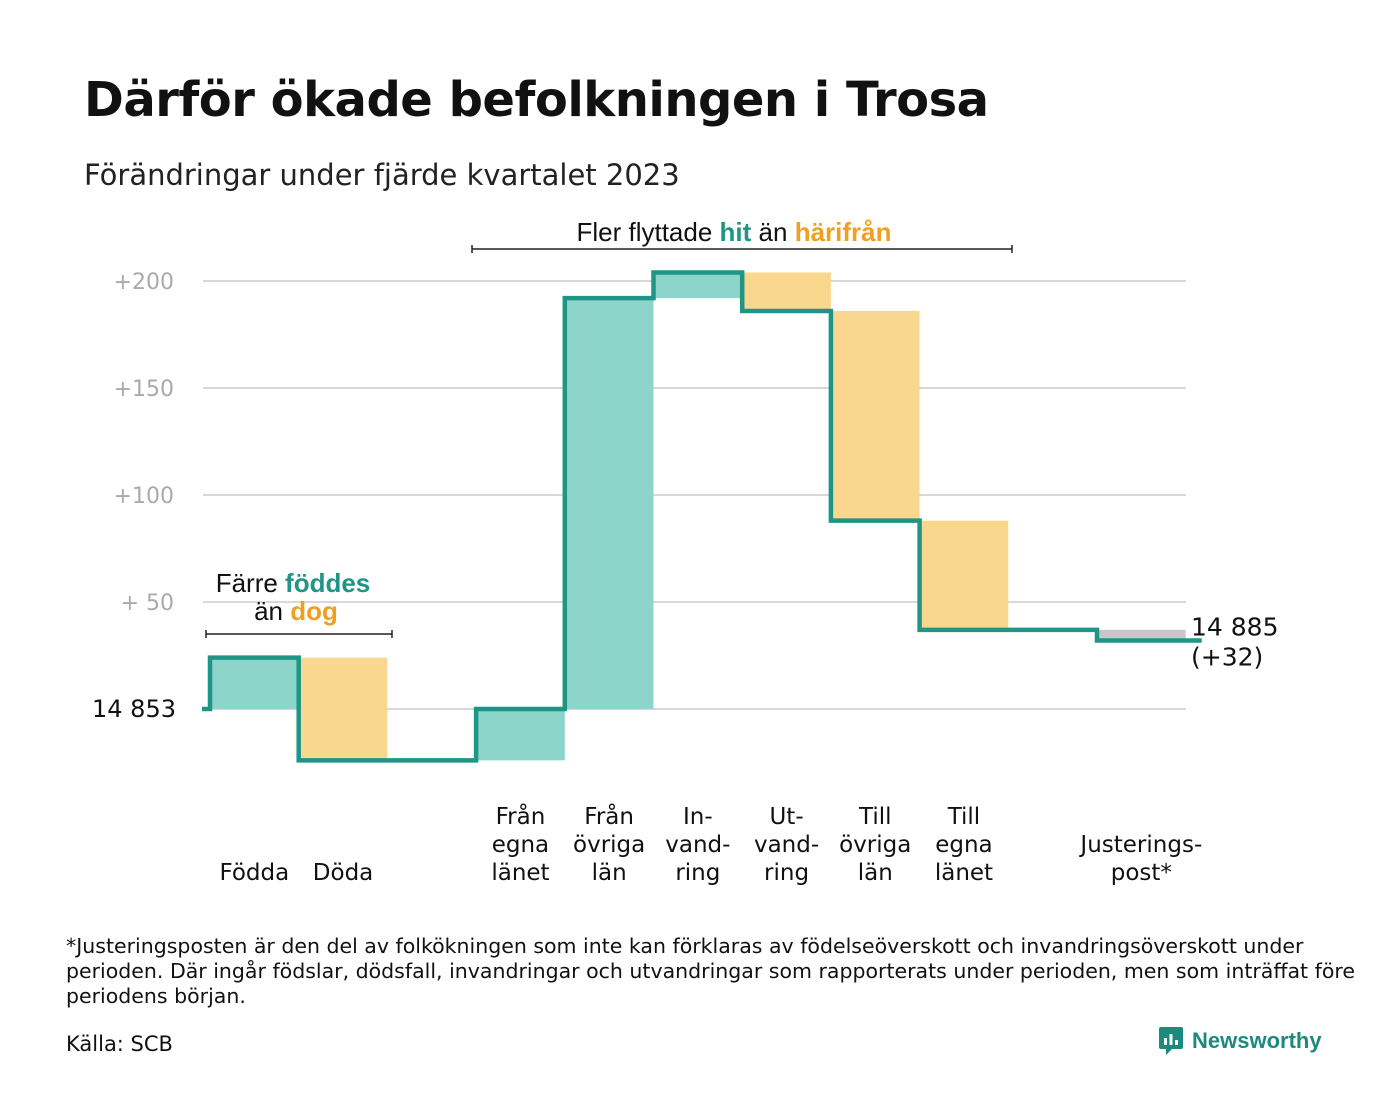 This screenshot has width=1400, height=1120. What do you see at coordinates (144, 496) in the screenshot?
I see `y-tick-label: +100` at bounding box center [144, 496].